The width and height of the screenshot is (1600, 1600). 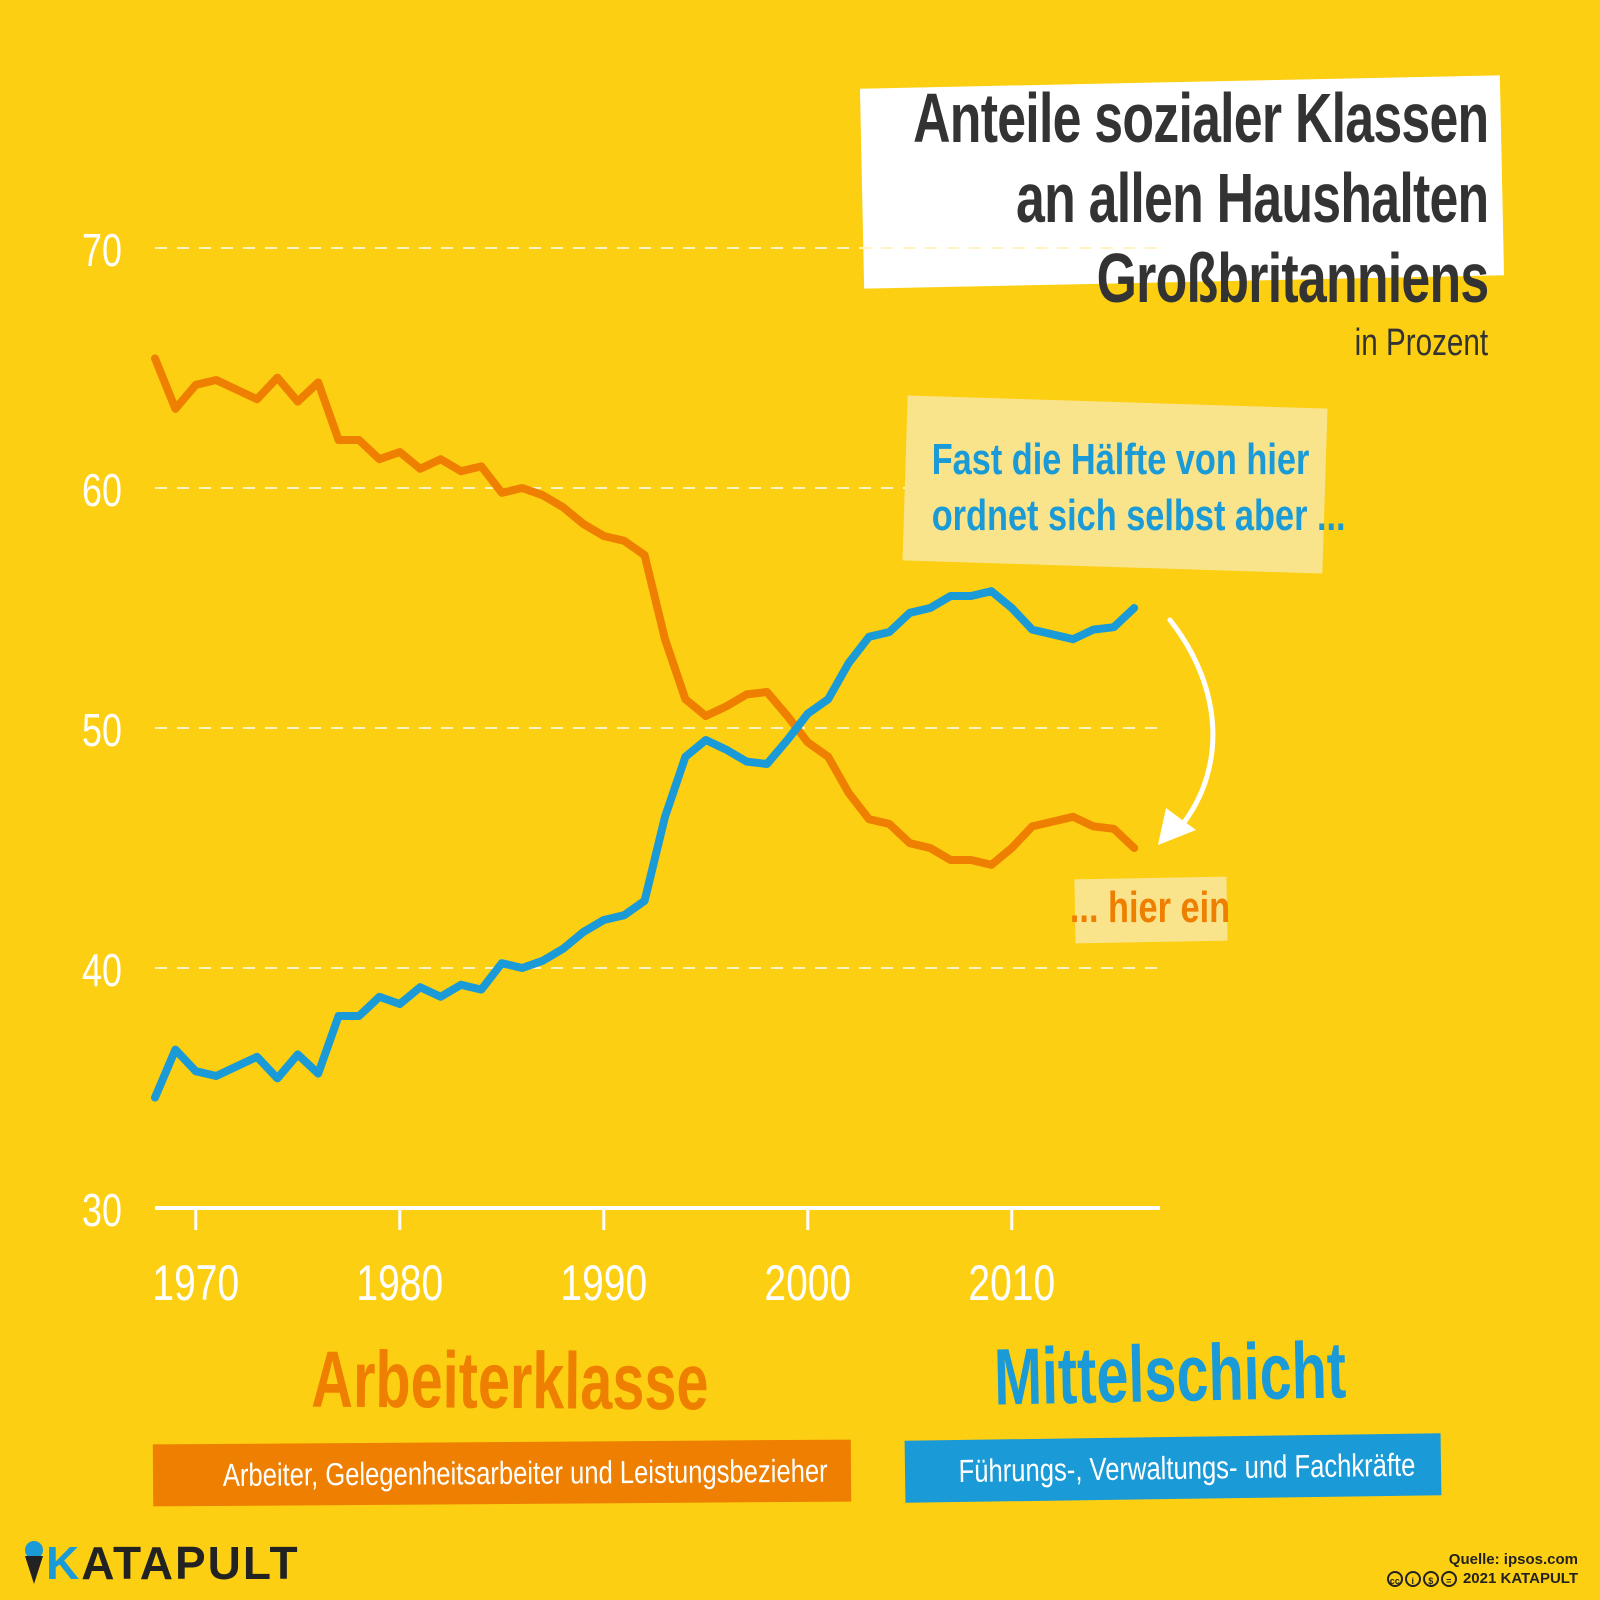 I want to click on arrow-curve, so click(x=1191, y=722).